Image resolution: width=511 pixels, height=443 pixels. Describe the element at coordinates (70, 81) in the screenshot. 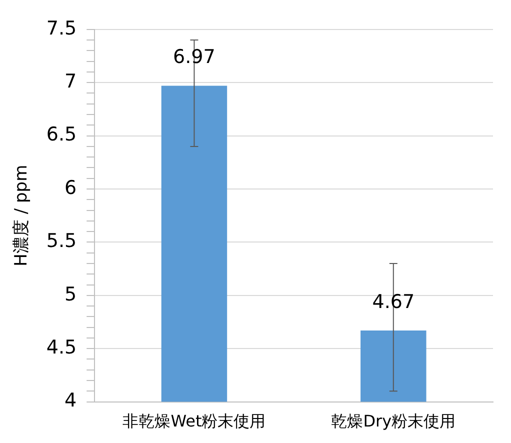

I see `y-tick-label: 7` at that location.